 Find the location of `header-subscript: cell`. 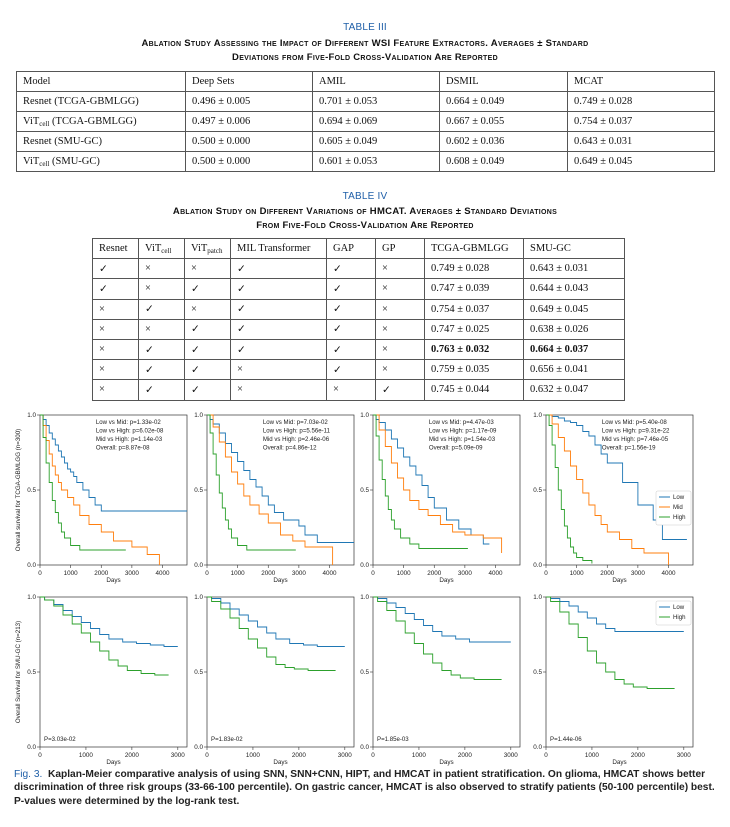

header-subscript: cell is located at coordinates (166, 250).